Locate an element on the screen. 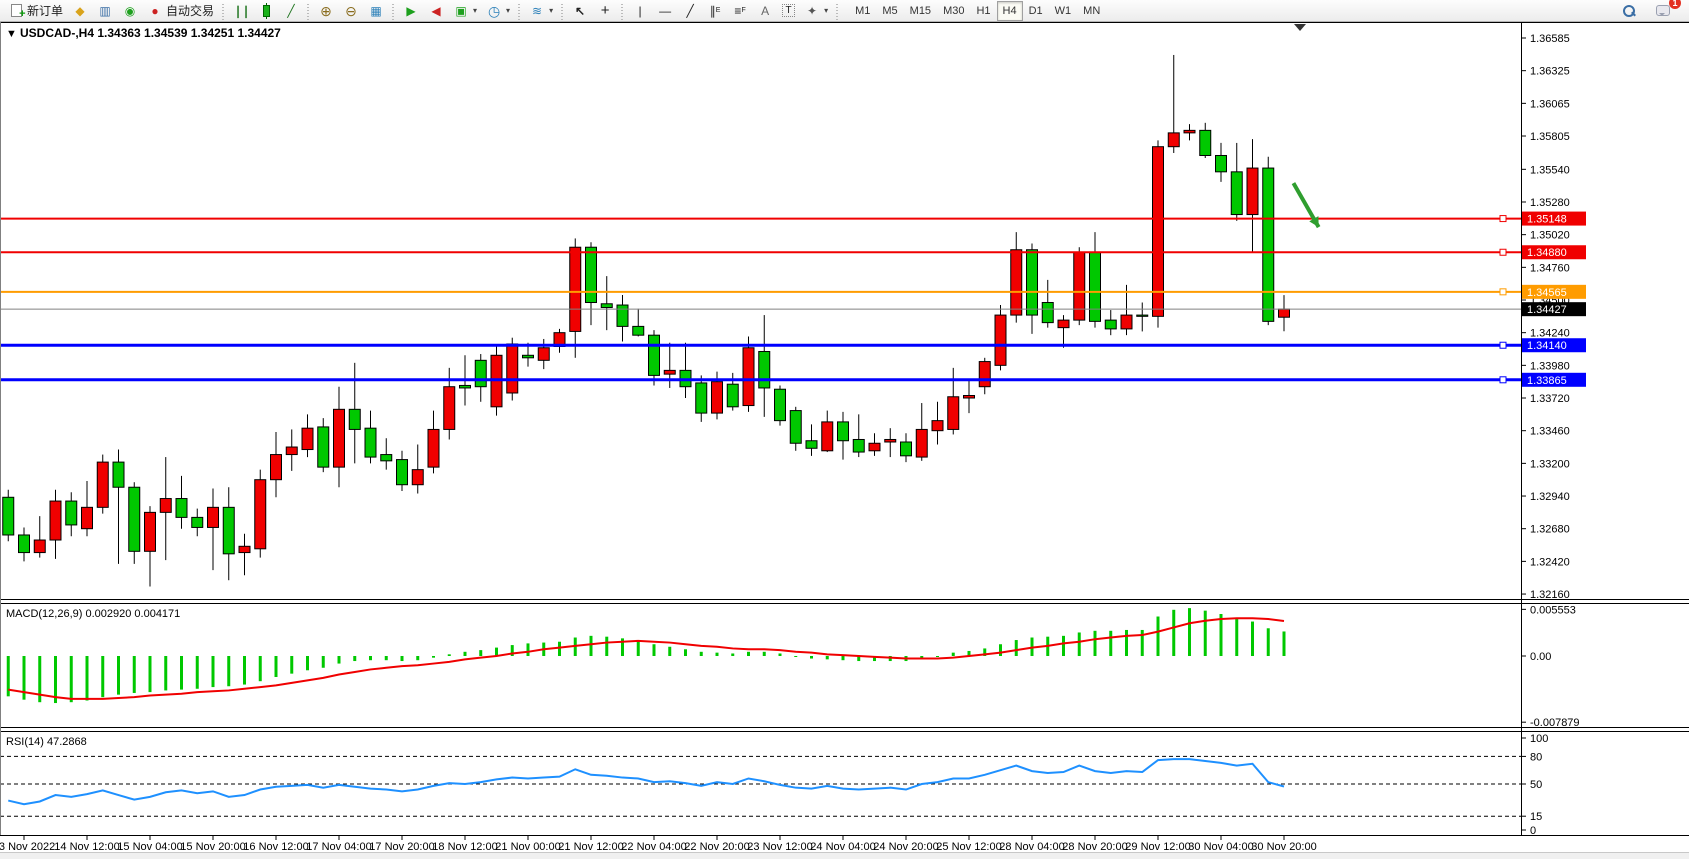 This screenshot has height=859, width=1689. rsi-tick: 50 is located at coordinates (1536, 785).